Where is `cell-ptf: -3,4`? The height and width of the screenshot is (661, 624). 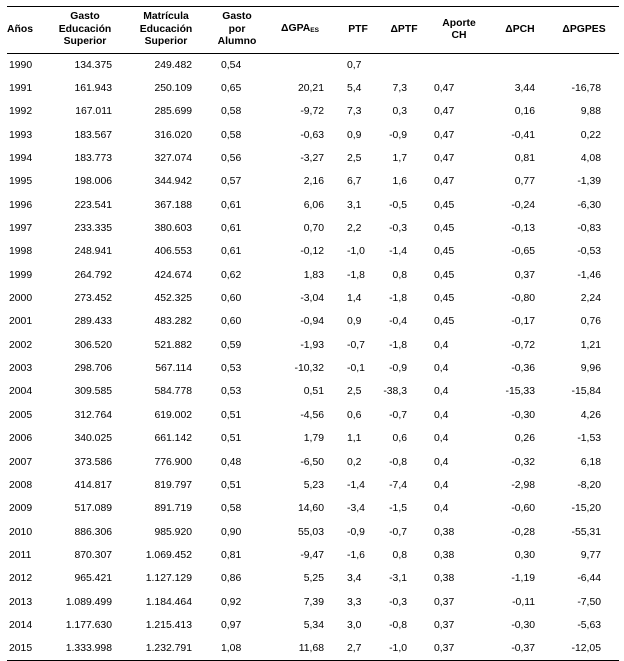 cell-ptf: -3,4 is located at coordinates (356, 509).